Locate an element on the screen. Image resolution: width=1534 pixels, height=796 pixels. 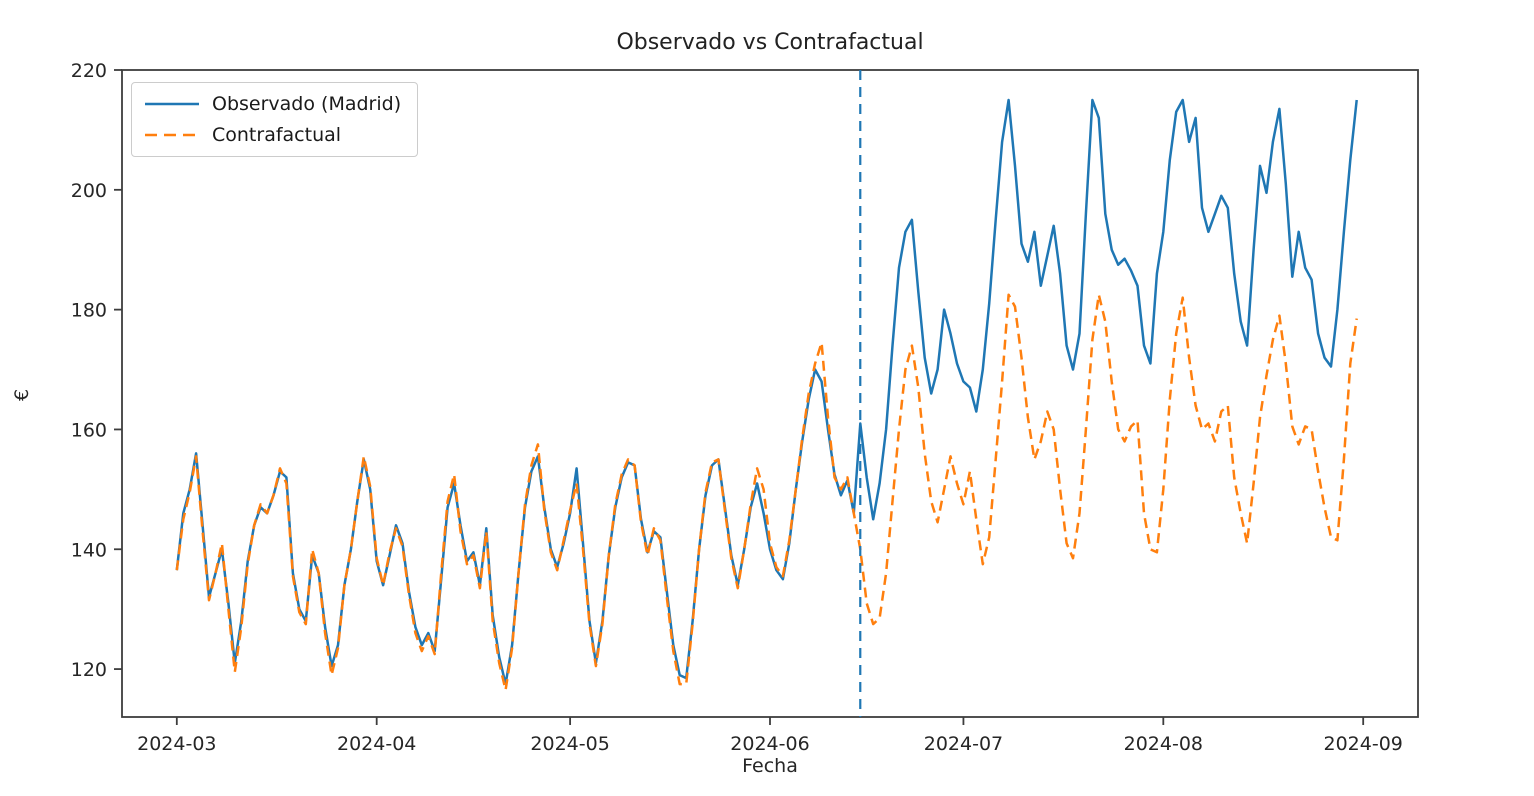
y-tick-label: 220 is located at coordinates (89, 71).